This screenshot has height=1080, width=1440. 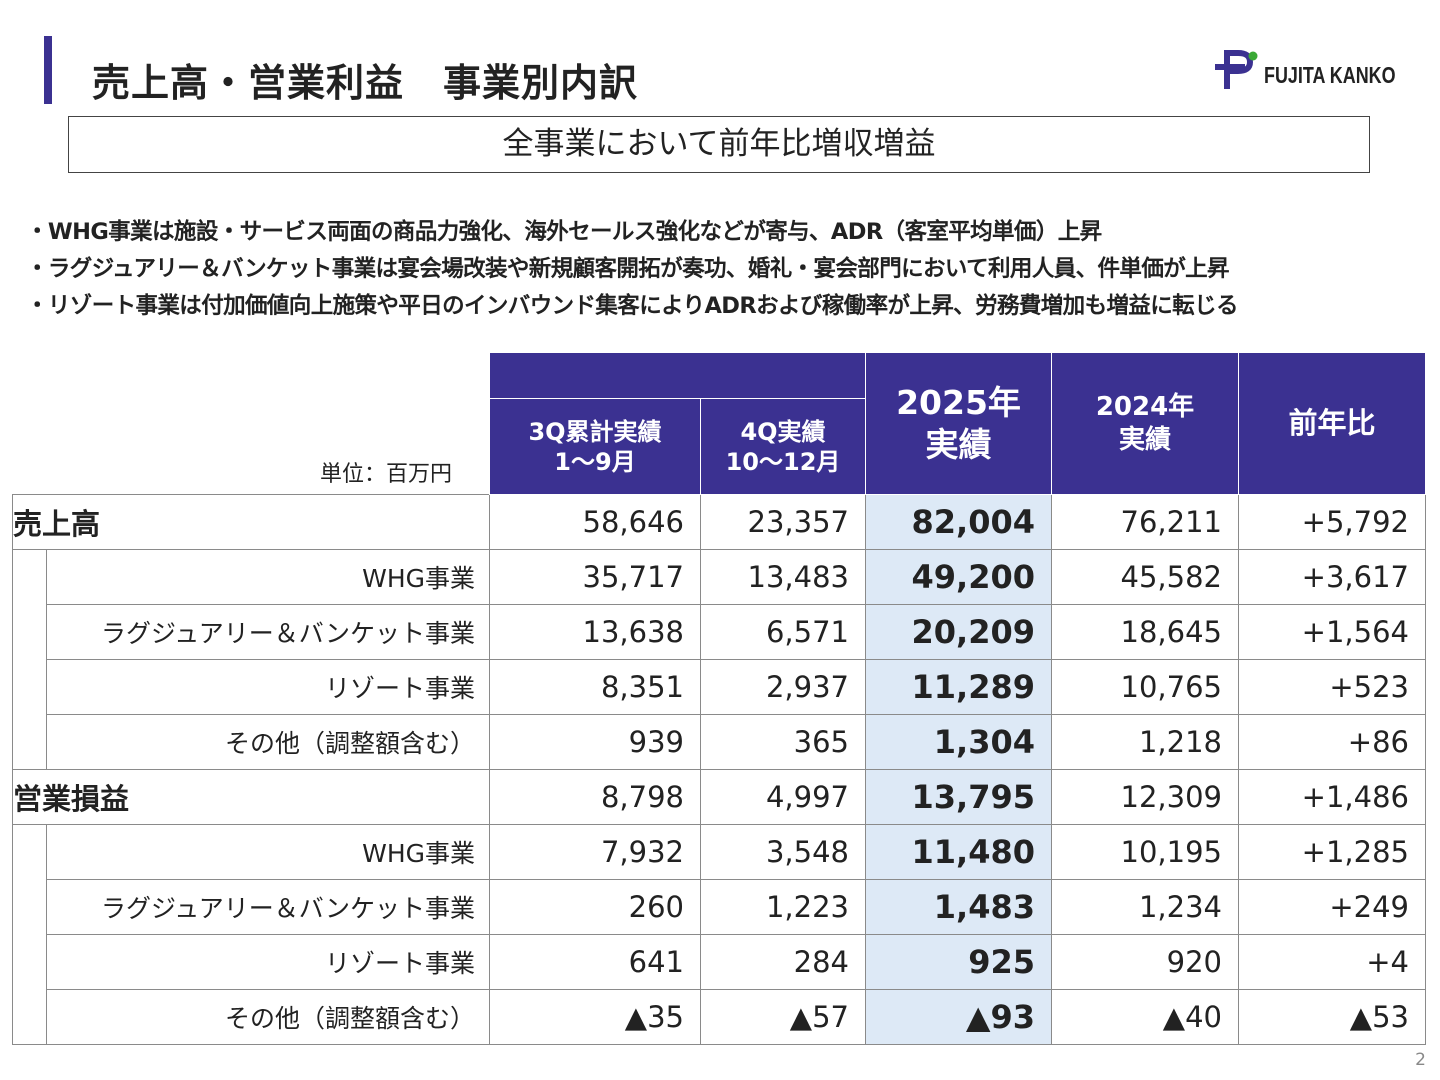 What do you see at coordinates (958, 522) in the screenshot?
I see `cell-y2025: 82,004` at bounding box center [958, 522].